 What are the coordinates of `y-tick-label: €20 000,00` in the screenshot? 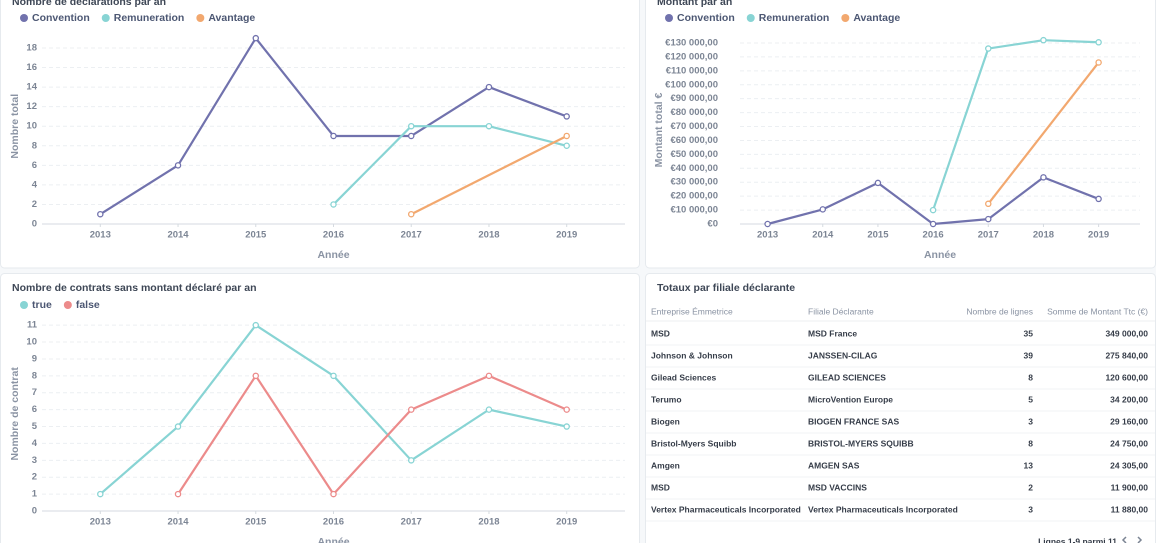 It's located at (694, 196).